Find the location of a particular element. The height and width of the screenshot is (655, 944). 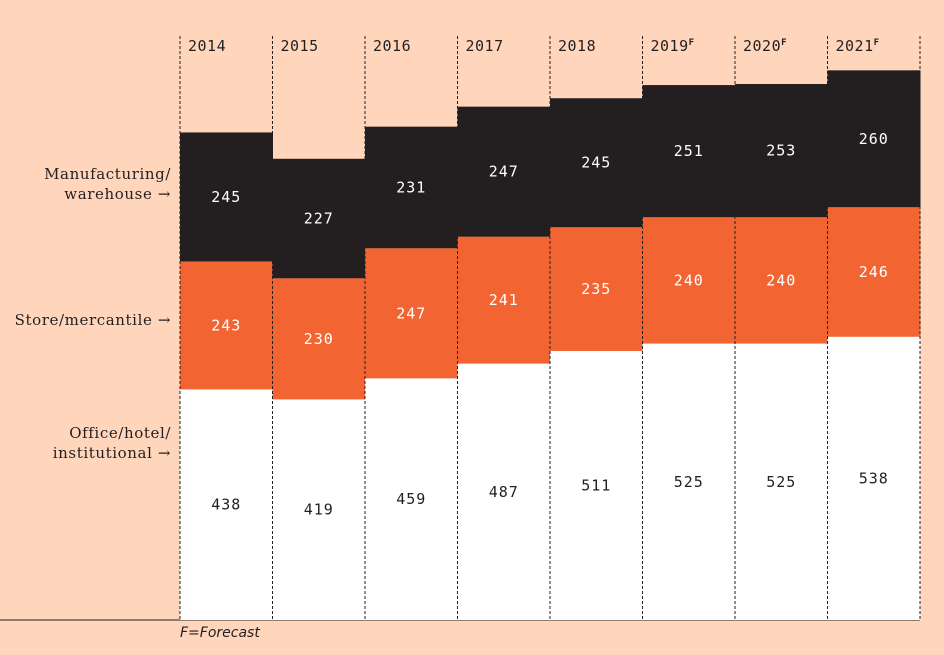

data-label: 511 is located at coordinates (596, 485).